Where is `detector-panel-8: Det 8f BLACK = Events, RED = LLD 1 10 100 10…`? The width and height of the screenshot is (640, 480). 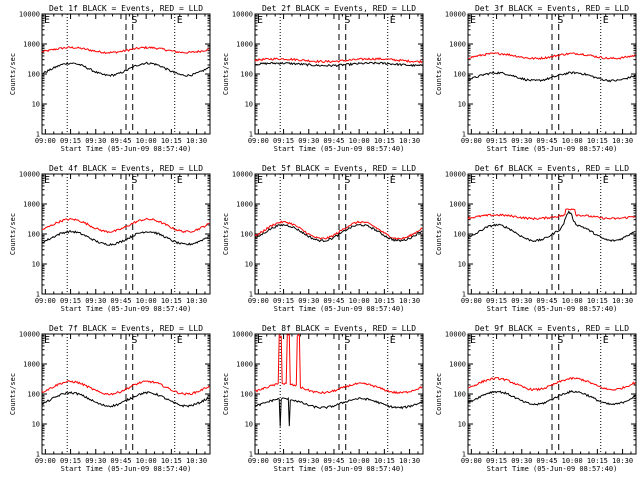
detector-panel-8: Det 8f BLACK = Events, RED = LLD 1 10 100 10… is located at coordinates (323, 398).